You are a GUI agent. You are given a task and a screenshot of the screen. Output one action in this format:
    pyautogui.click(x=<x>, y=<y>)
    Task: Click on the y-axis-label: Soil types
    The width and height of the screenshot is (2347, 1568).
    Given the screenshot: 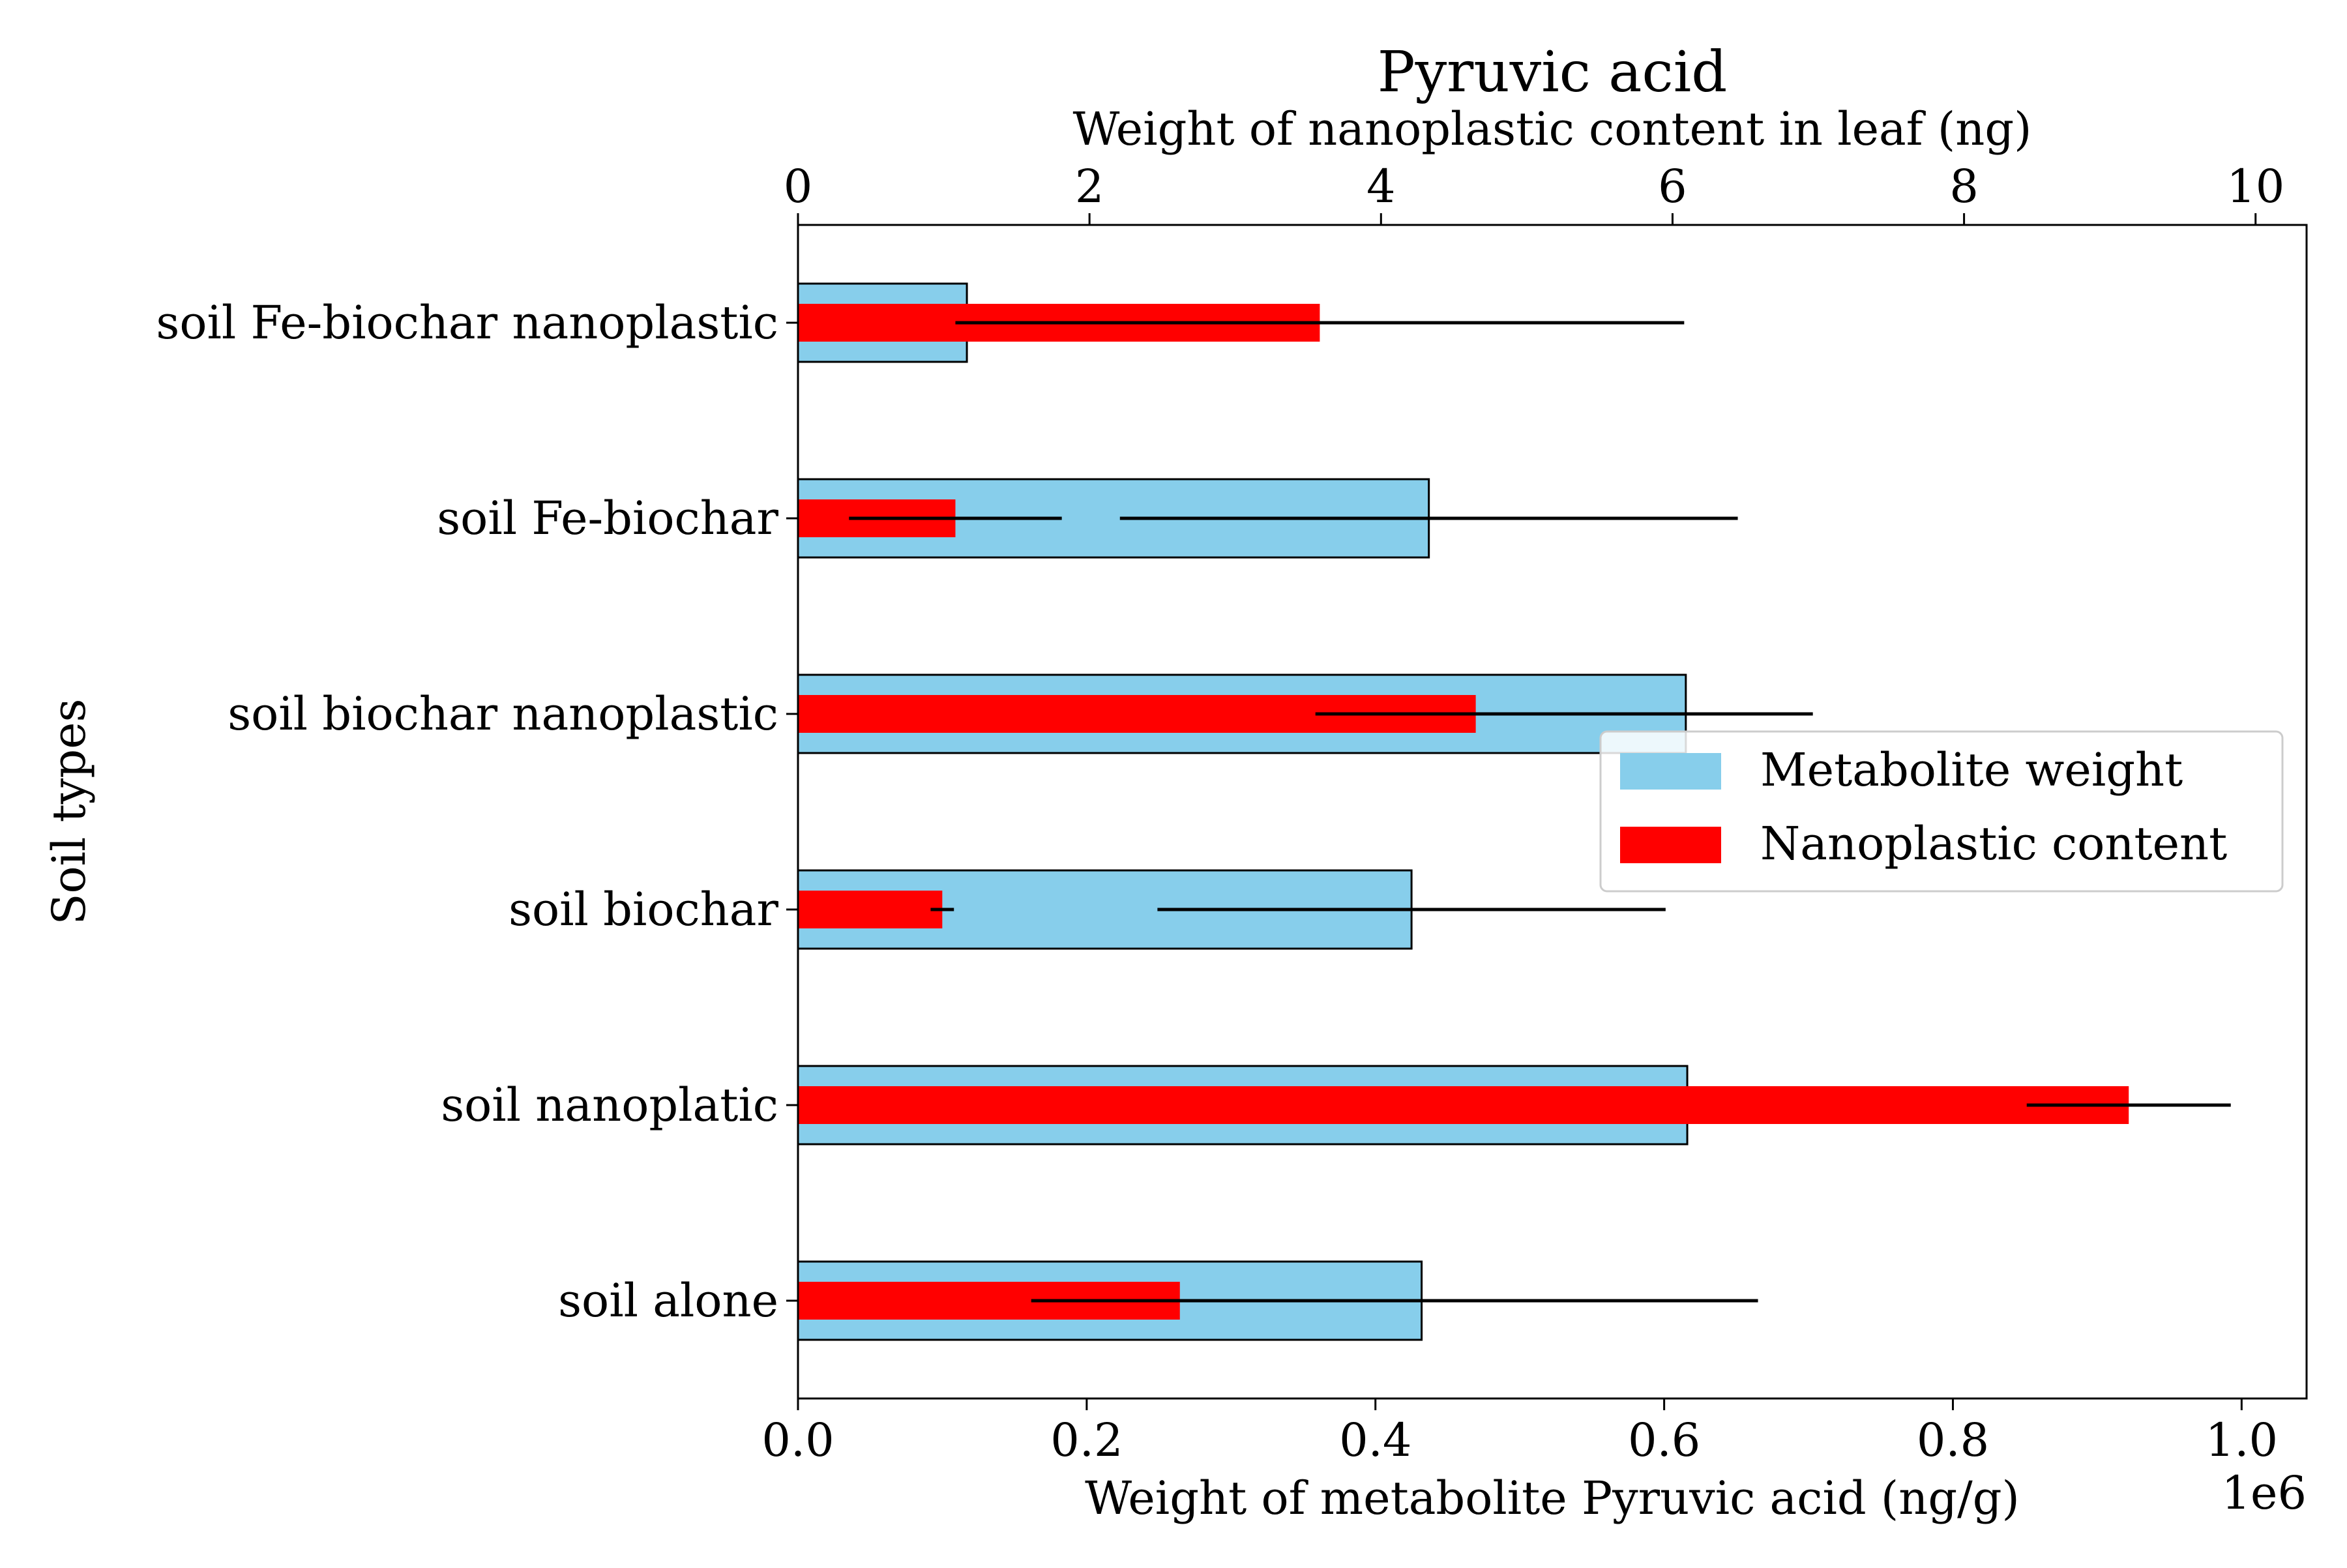 What is the action you would take?
    pyautogui.click(x=69, y=812)
    